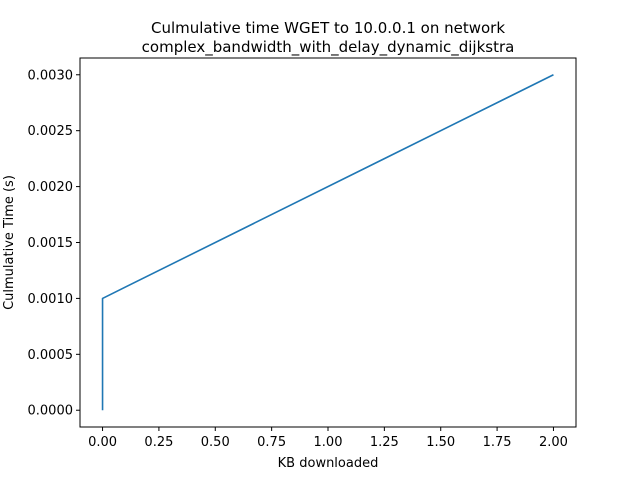  Describe the element at coordinates (51, 411) in the screenshot. I see `y-tick-label: 0.0000` at that location.